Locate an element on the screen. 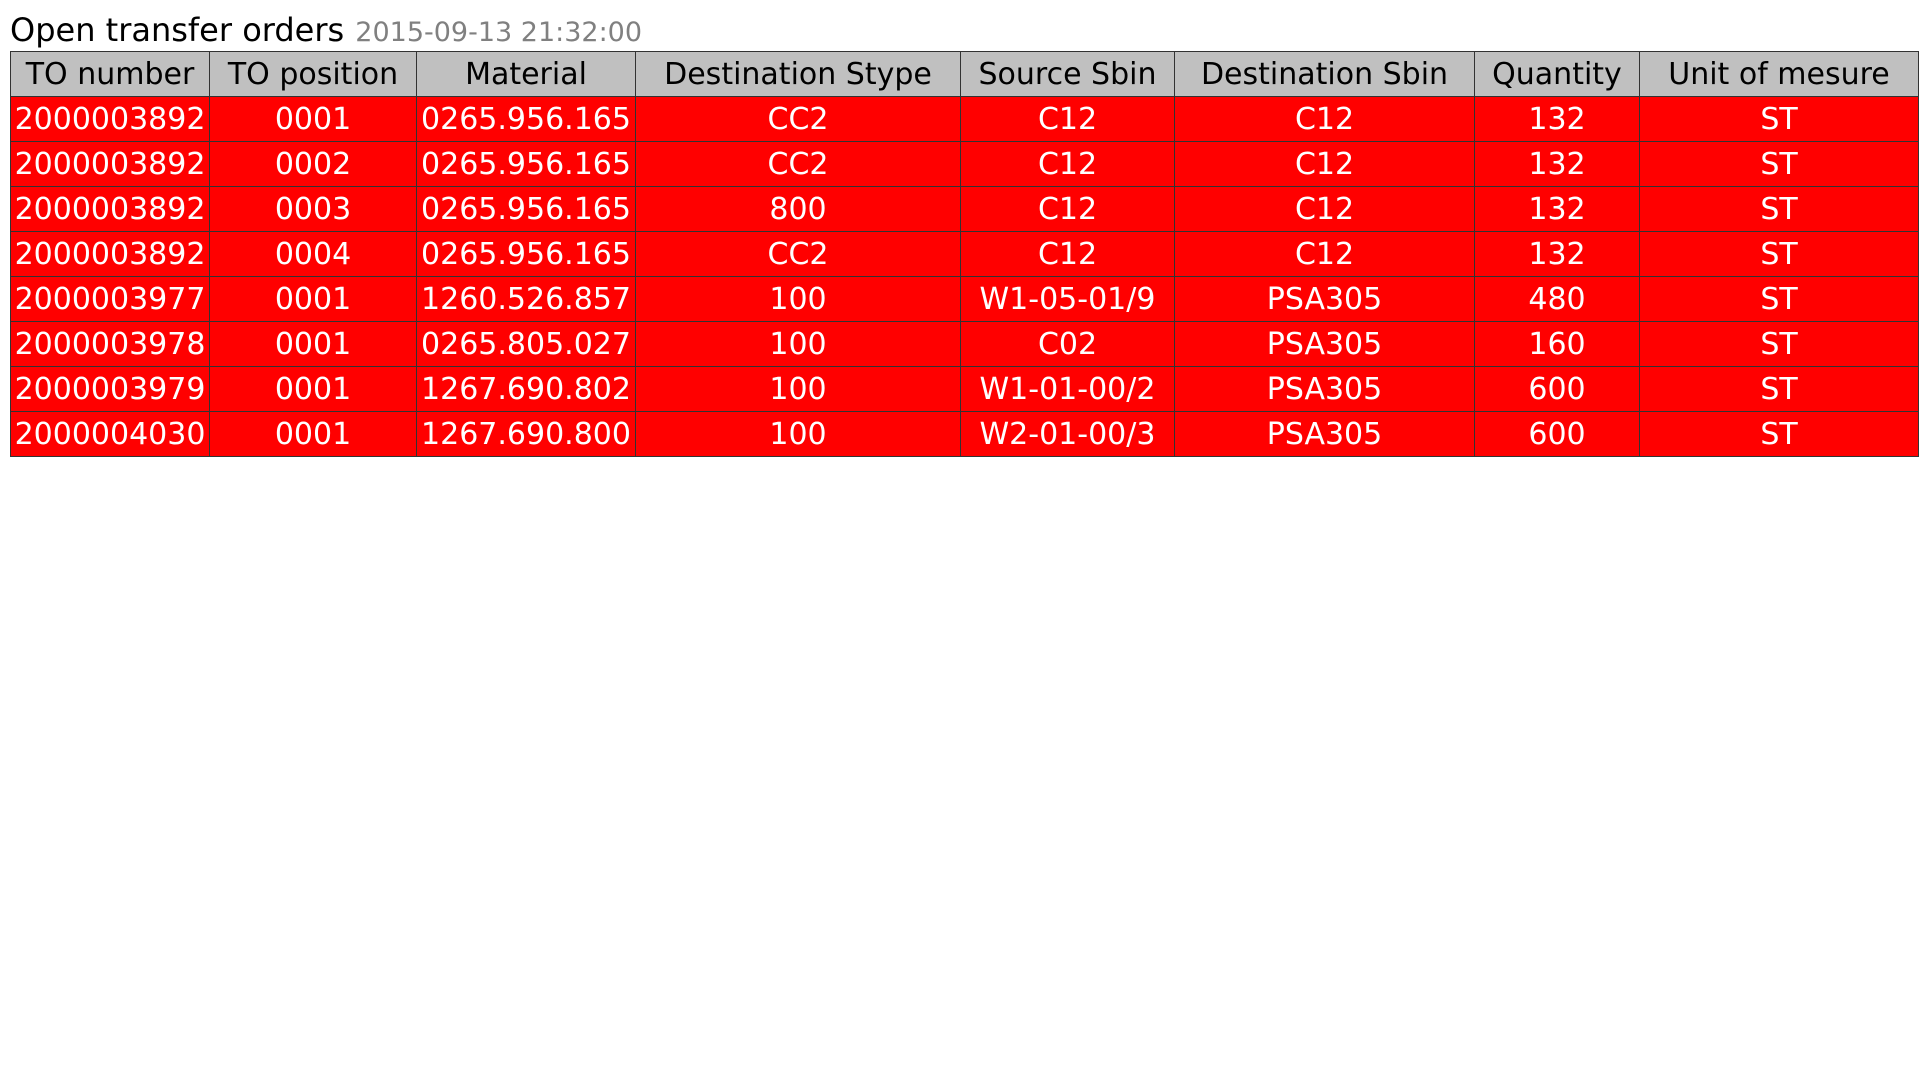 The height and width of the screenshot is (1080, 1920). column-header-quantity: Quantity is located at coordinates (1557, 74).